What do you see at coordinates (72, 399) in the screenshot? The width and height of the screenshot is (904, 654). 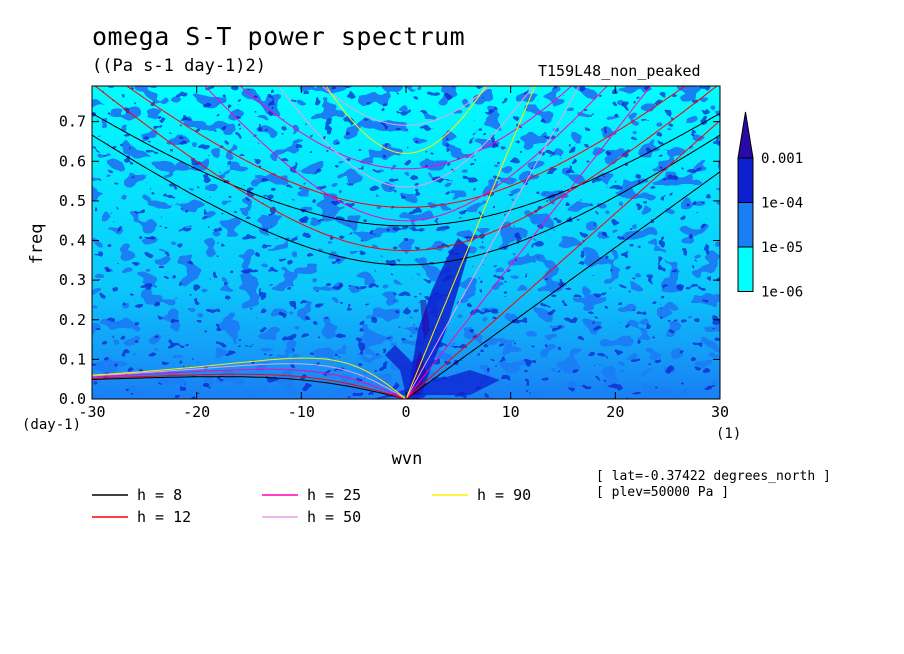 I see `y-tick-label: 0.0` at bounding box center [72, 399].